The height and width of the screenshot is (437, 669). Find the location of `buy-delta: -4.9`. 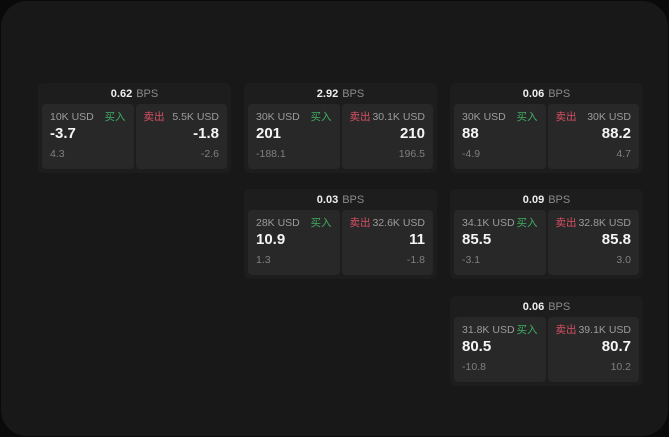

buy-delta: -4.9 is located at coordinates (471, 154).